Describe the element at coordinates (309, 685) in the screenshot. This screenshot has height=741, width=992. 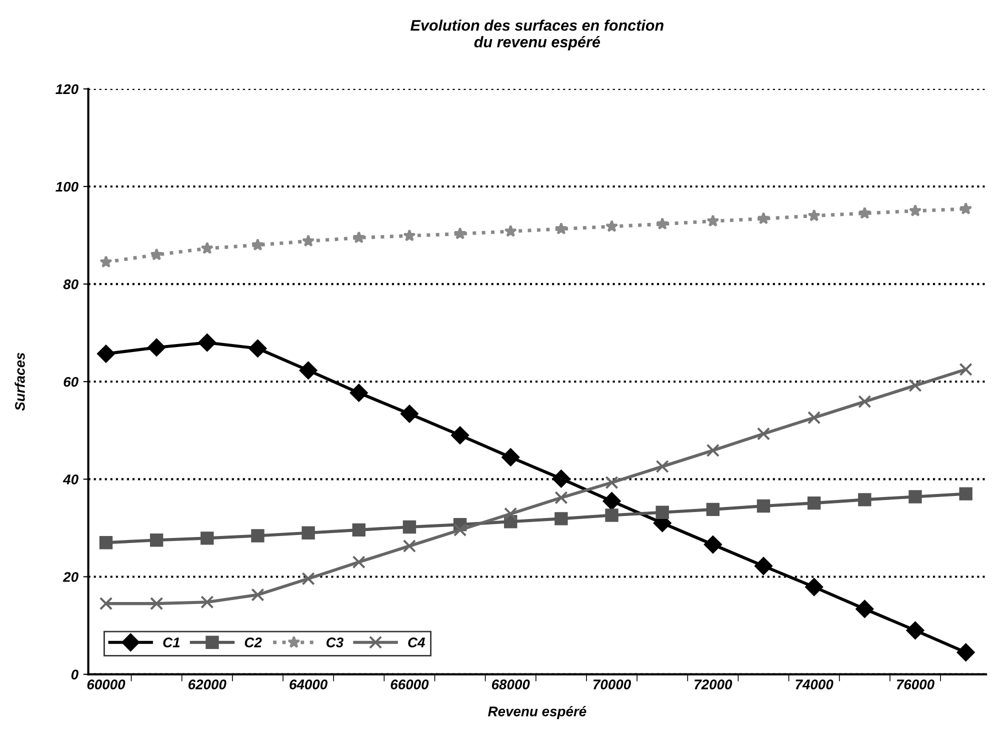
I see `x-tick-label: 64000` at that location.